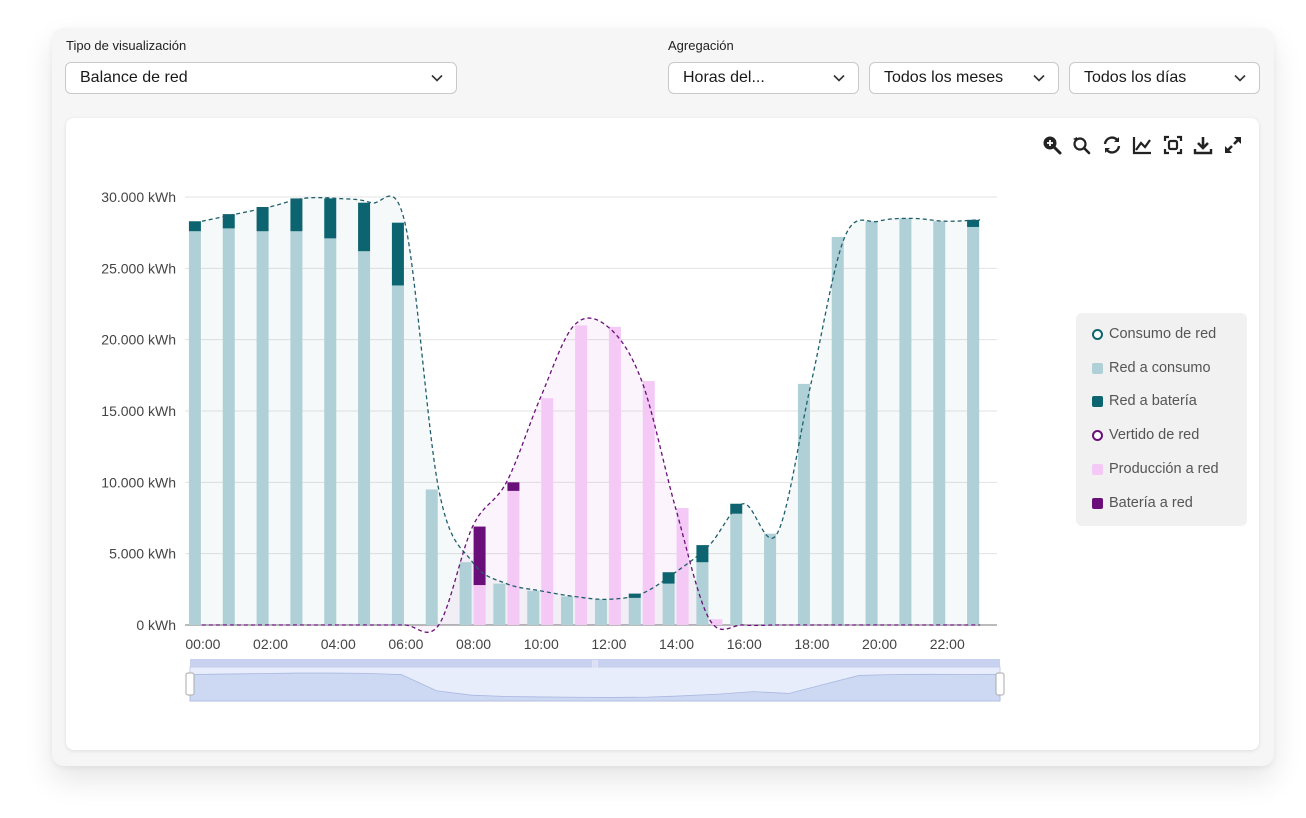  Describe the element at coordinates (1135, 77) in the screenshot. I see `days-value: Todos los días` at that location.